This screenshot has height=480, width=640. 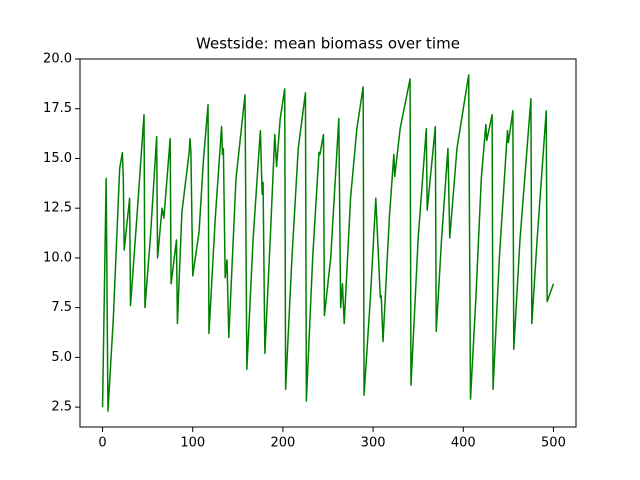 I want to click on x-tick-label: 300, so click(x=373, y=443).